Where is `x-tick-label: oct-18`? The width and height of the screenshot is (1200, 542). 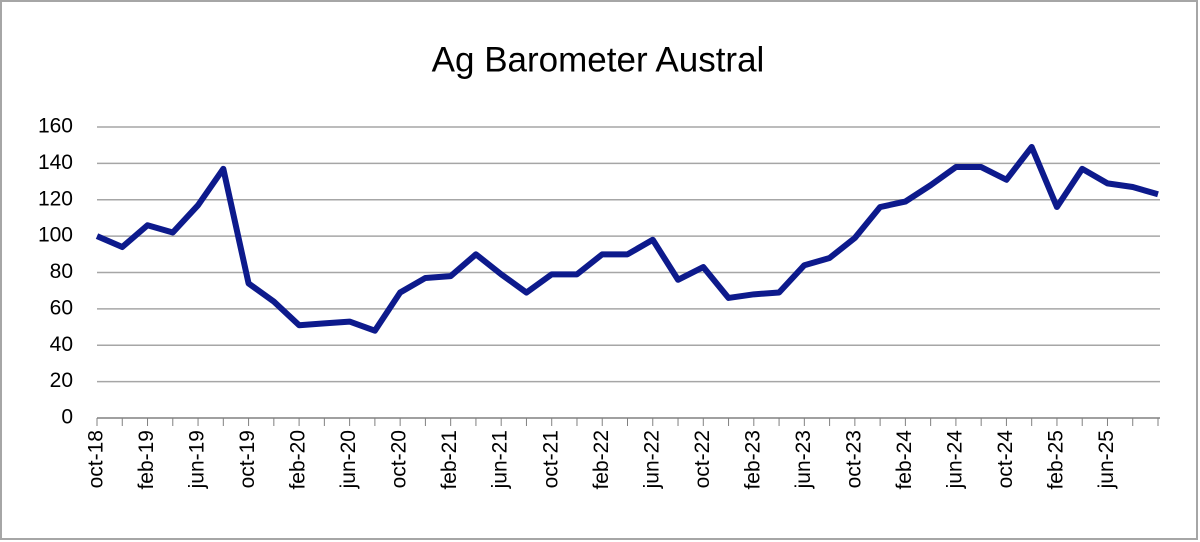
x-tick-label: oct-18 is located at coordinates (96, 459).